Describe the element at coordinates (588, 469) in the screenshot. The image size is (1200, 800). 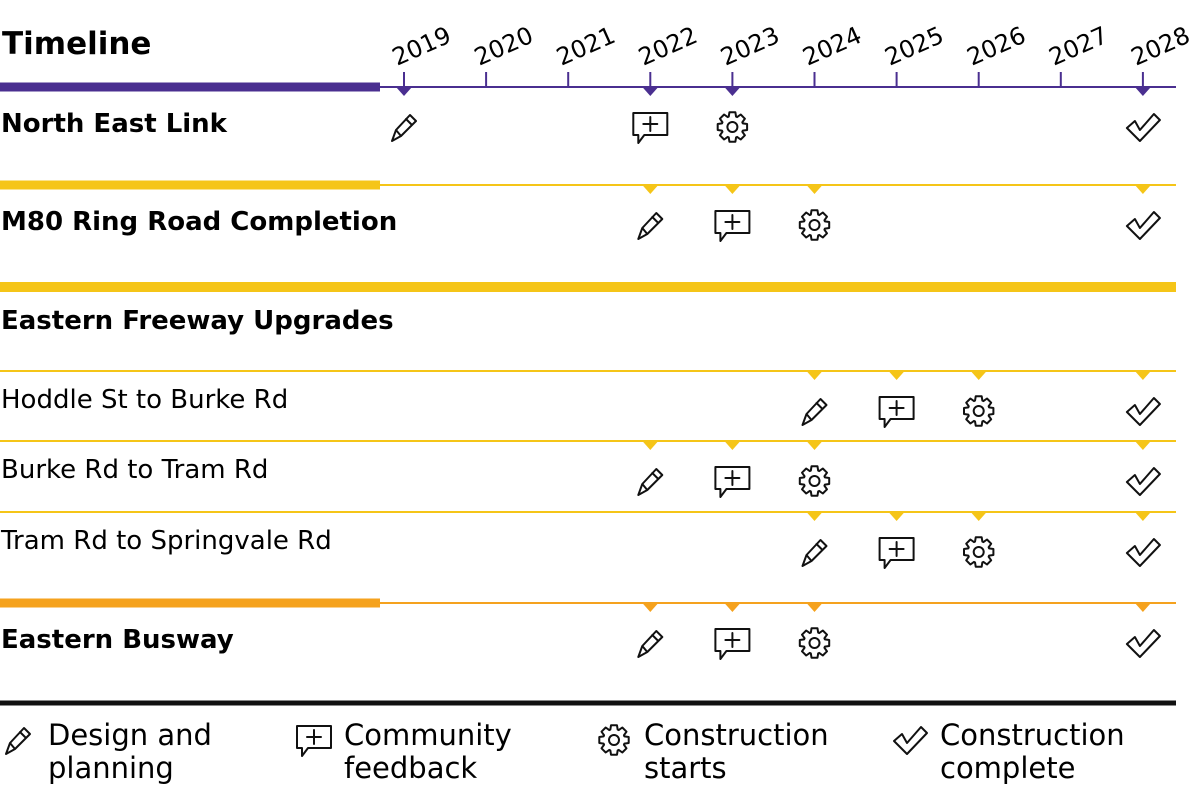
I see `project-row: Burke Rd to Tram Rd` at that location.